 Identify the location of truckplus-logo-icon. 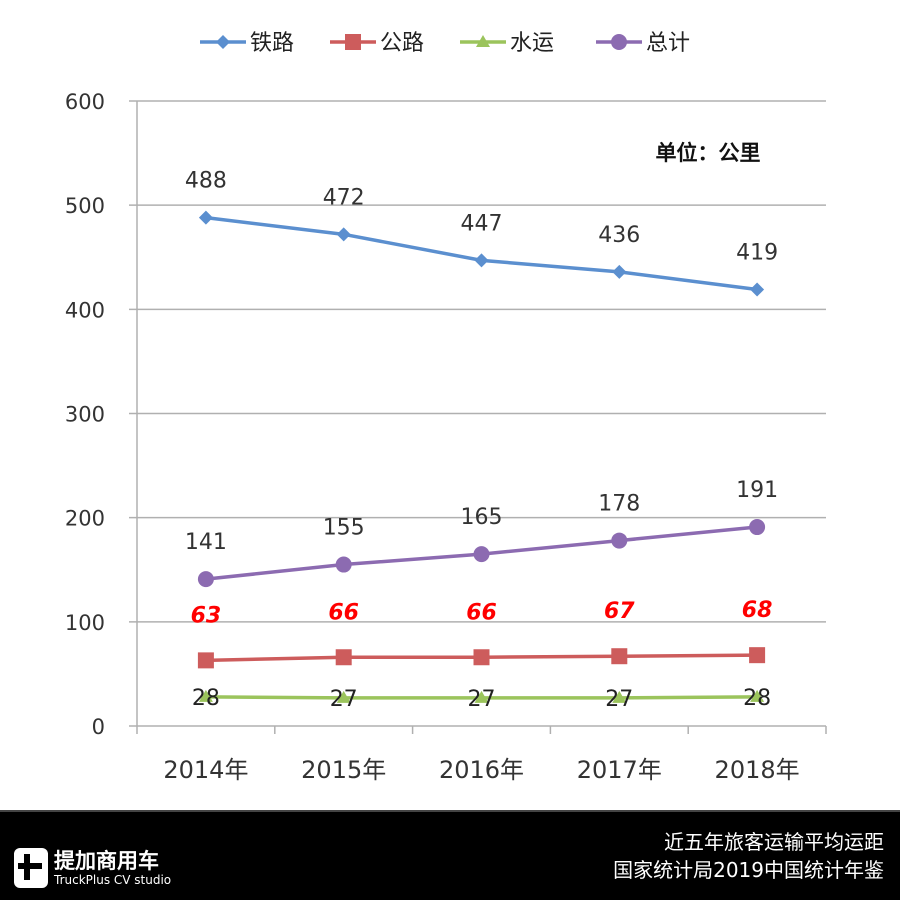
(31, 868).